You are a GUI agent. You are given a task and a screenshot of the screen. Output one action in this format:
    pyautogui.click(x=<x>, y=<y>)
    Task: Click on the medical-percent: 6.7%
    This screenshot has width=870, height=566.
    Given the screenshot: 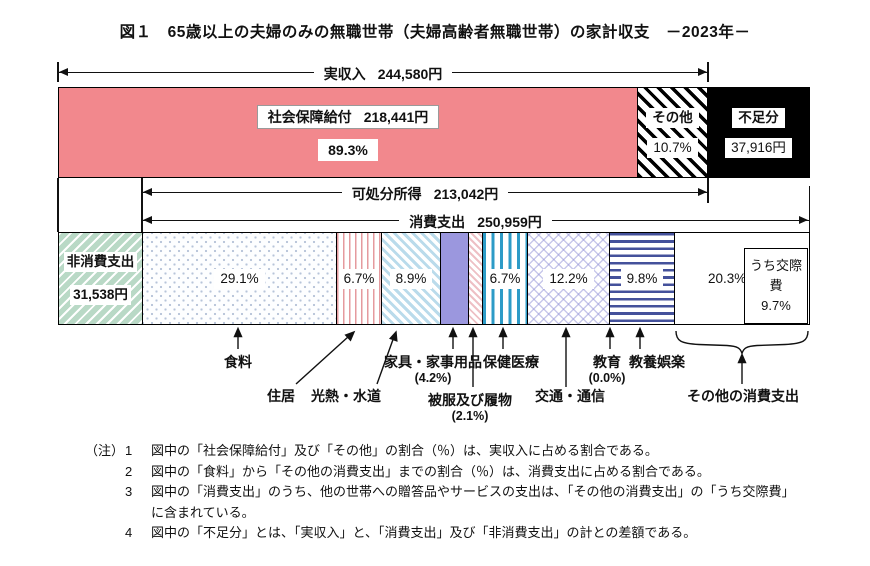 What is the action you would take?
    pyautogui.click(x=505, y=278)
    